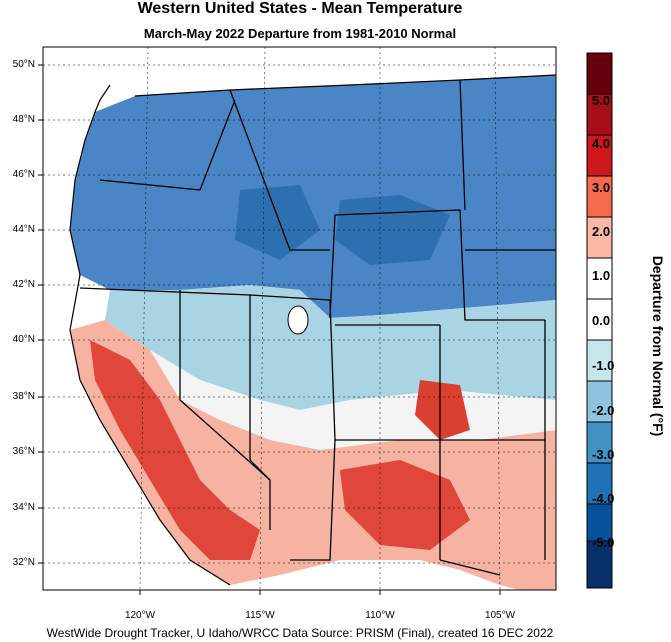  Describe the element at coordinates (299, 73) in the screenshot. I see `canada-area` at that location.